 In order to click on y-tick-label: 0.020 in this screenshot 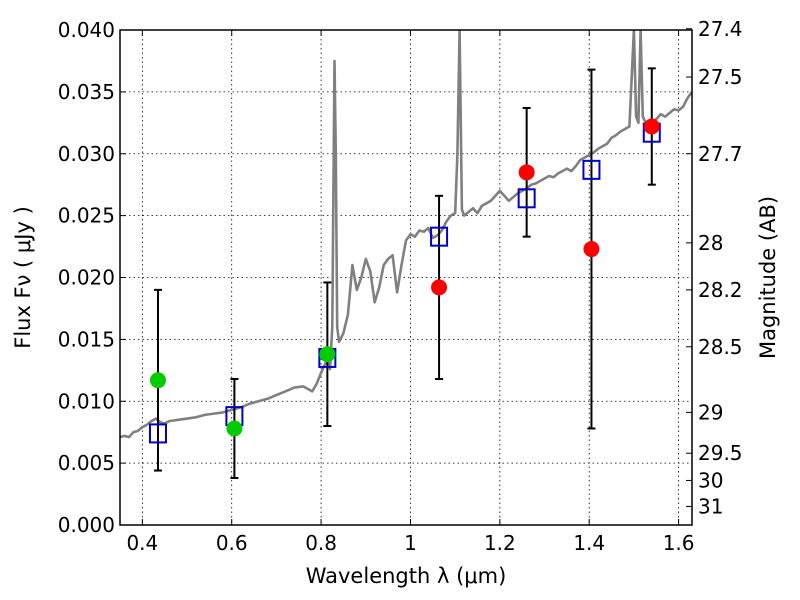, I will do `click(86, 278)`.